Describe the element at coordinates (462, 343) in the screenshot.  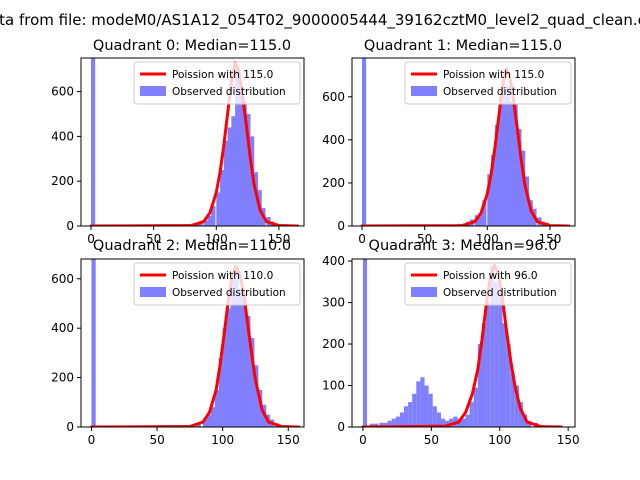
I see `plot-area` at that location.